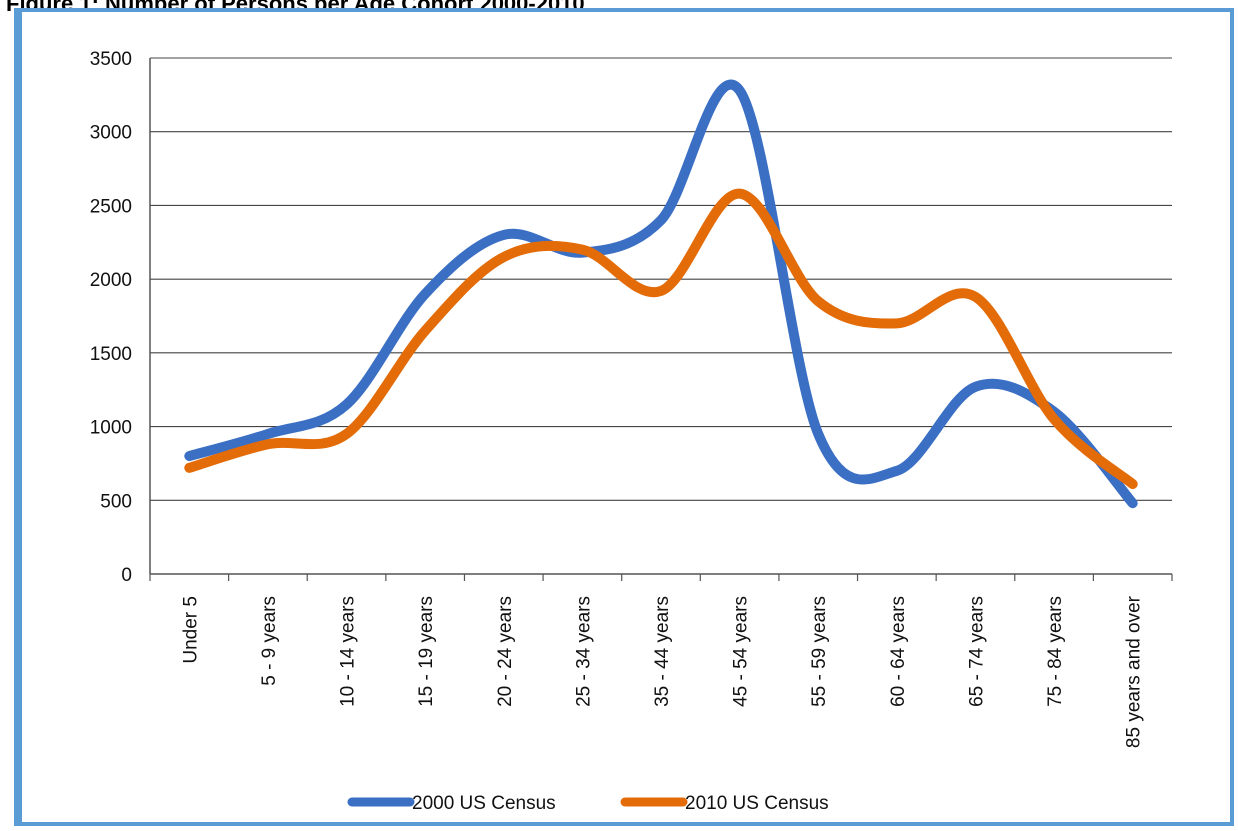 Image resolution: width=1238 pixels, height=831 pixels. What do you see at coordinates (1055, 651) in the screenshot?
I see `x-tick-label: 75 - 84 years` at bounding box center [1055, 651].